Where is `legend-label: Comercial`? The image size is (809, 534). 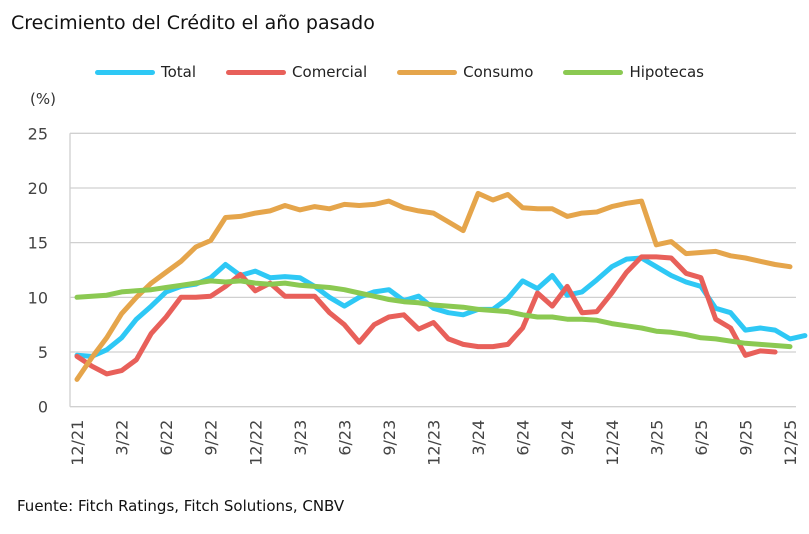
legend-label: Comercial is located at coordinates (330, 72).